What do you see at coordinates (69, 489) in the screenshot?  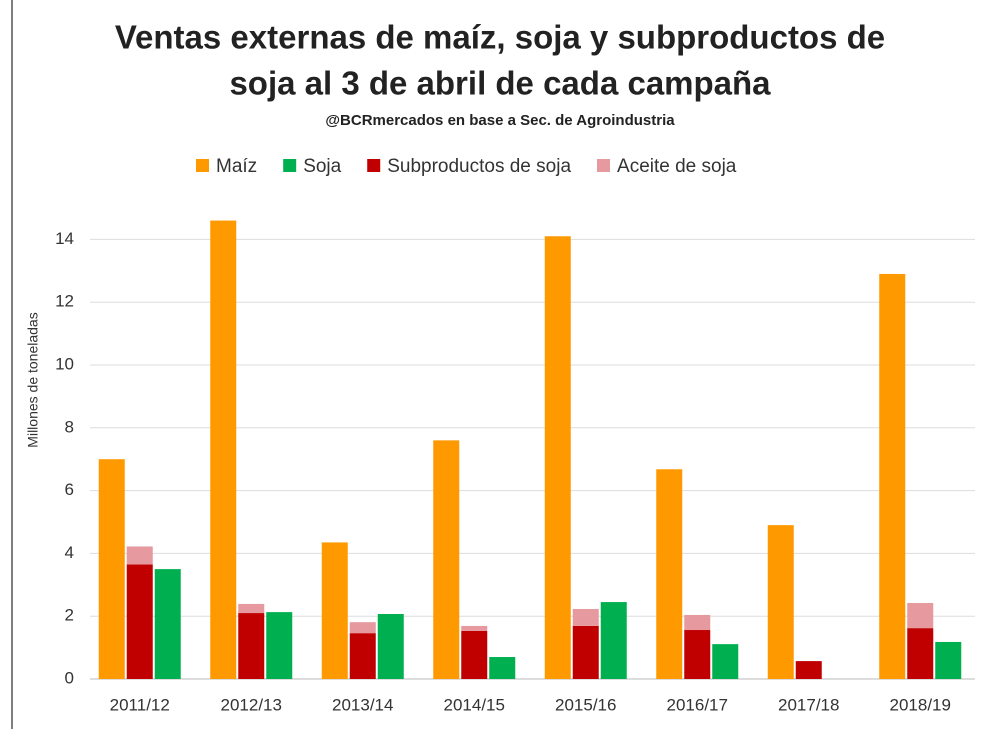 I see `y-tick-label: 6` at bounding box center [69, 489].